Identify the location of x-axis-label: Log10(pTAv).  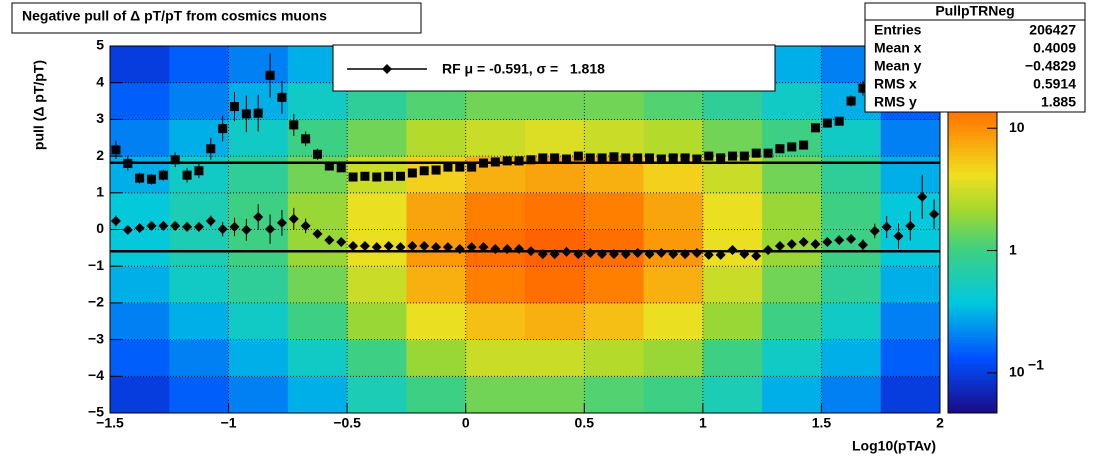
(894, 446).